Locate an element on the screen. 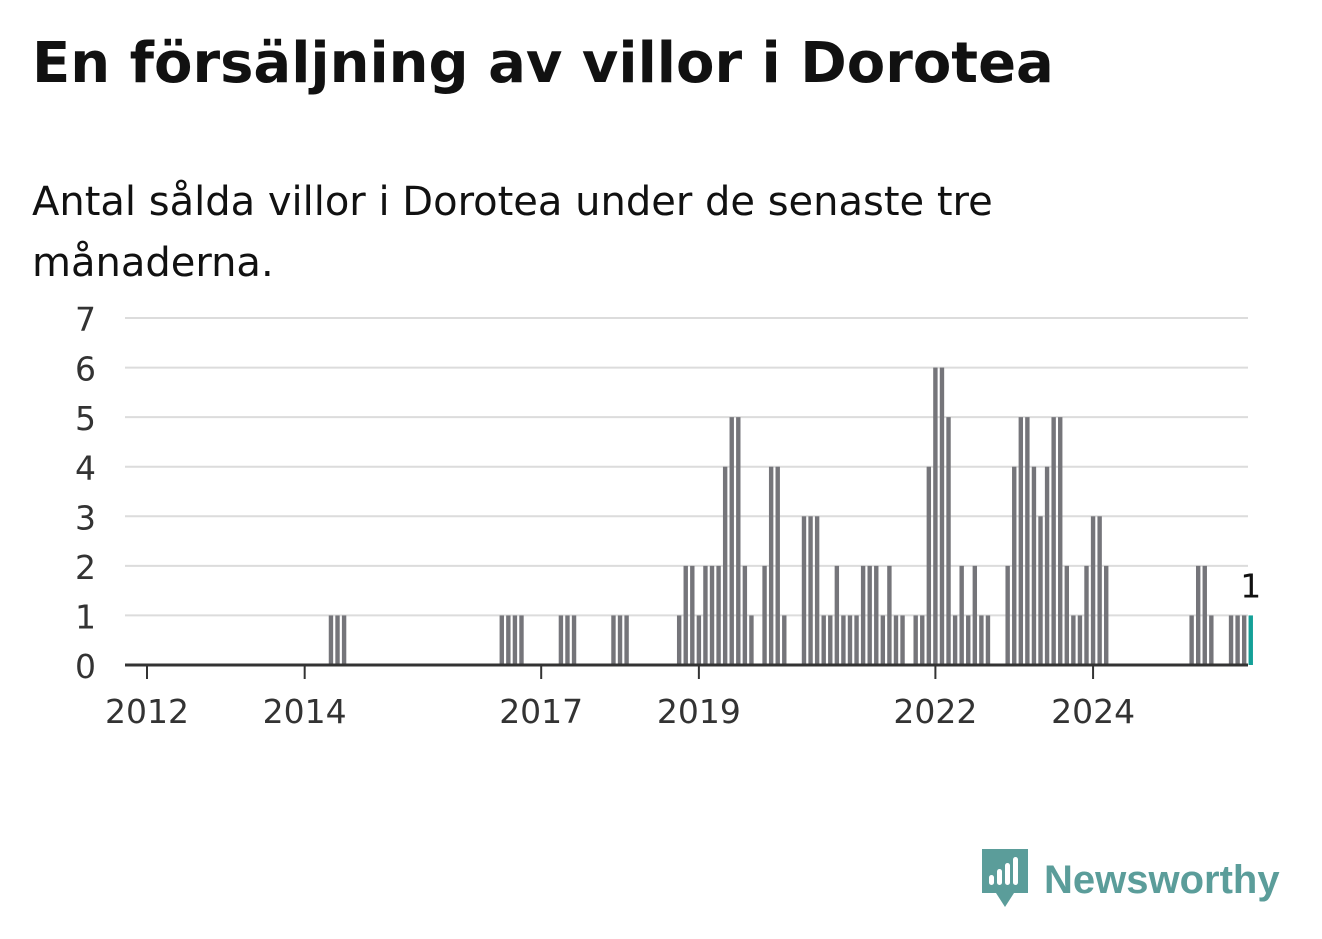  x-tick-label: 2022 is located at coordinates (935, 711).